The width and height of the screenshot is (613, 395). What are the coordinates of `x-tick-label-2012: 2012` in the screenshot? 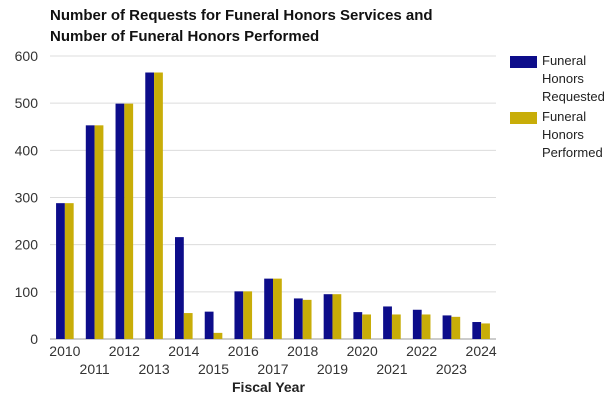 It's located at (124, 351).